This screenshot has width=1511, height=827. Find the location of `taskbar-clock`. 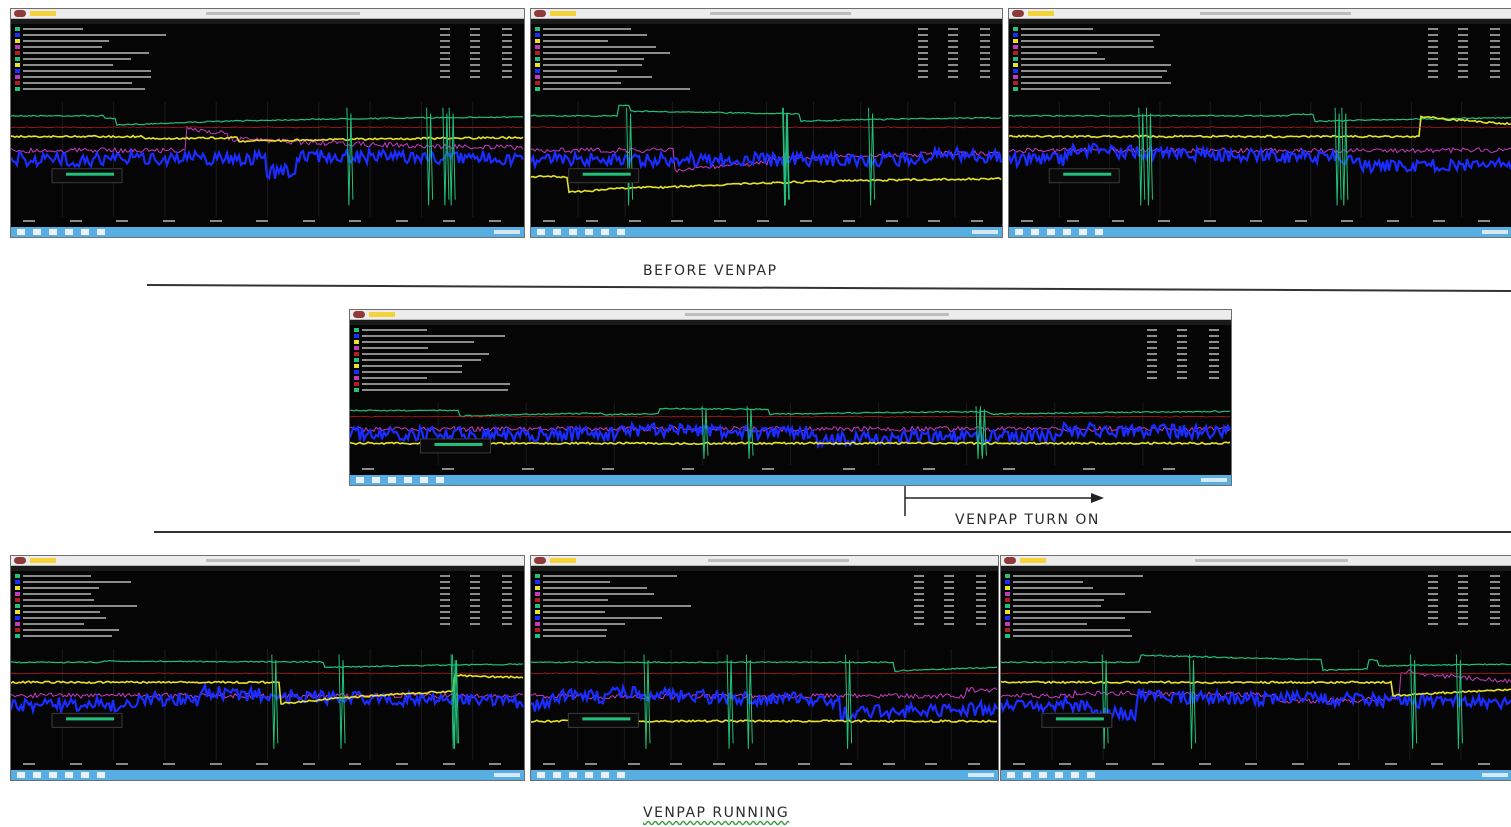

taskbar-clock is located at coordinates (1495, 232).